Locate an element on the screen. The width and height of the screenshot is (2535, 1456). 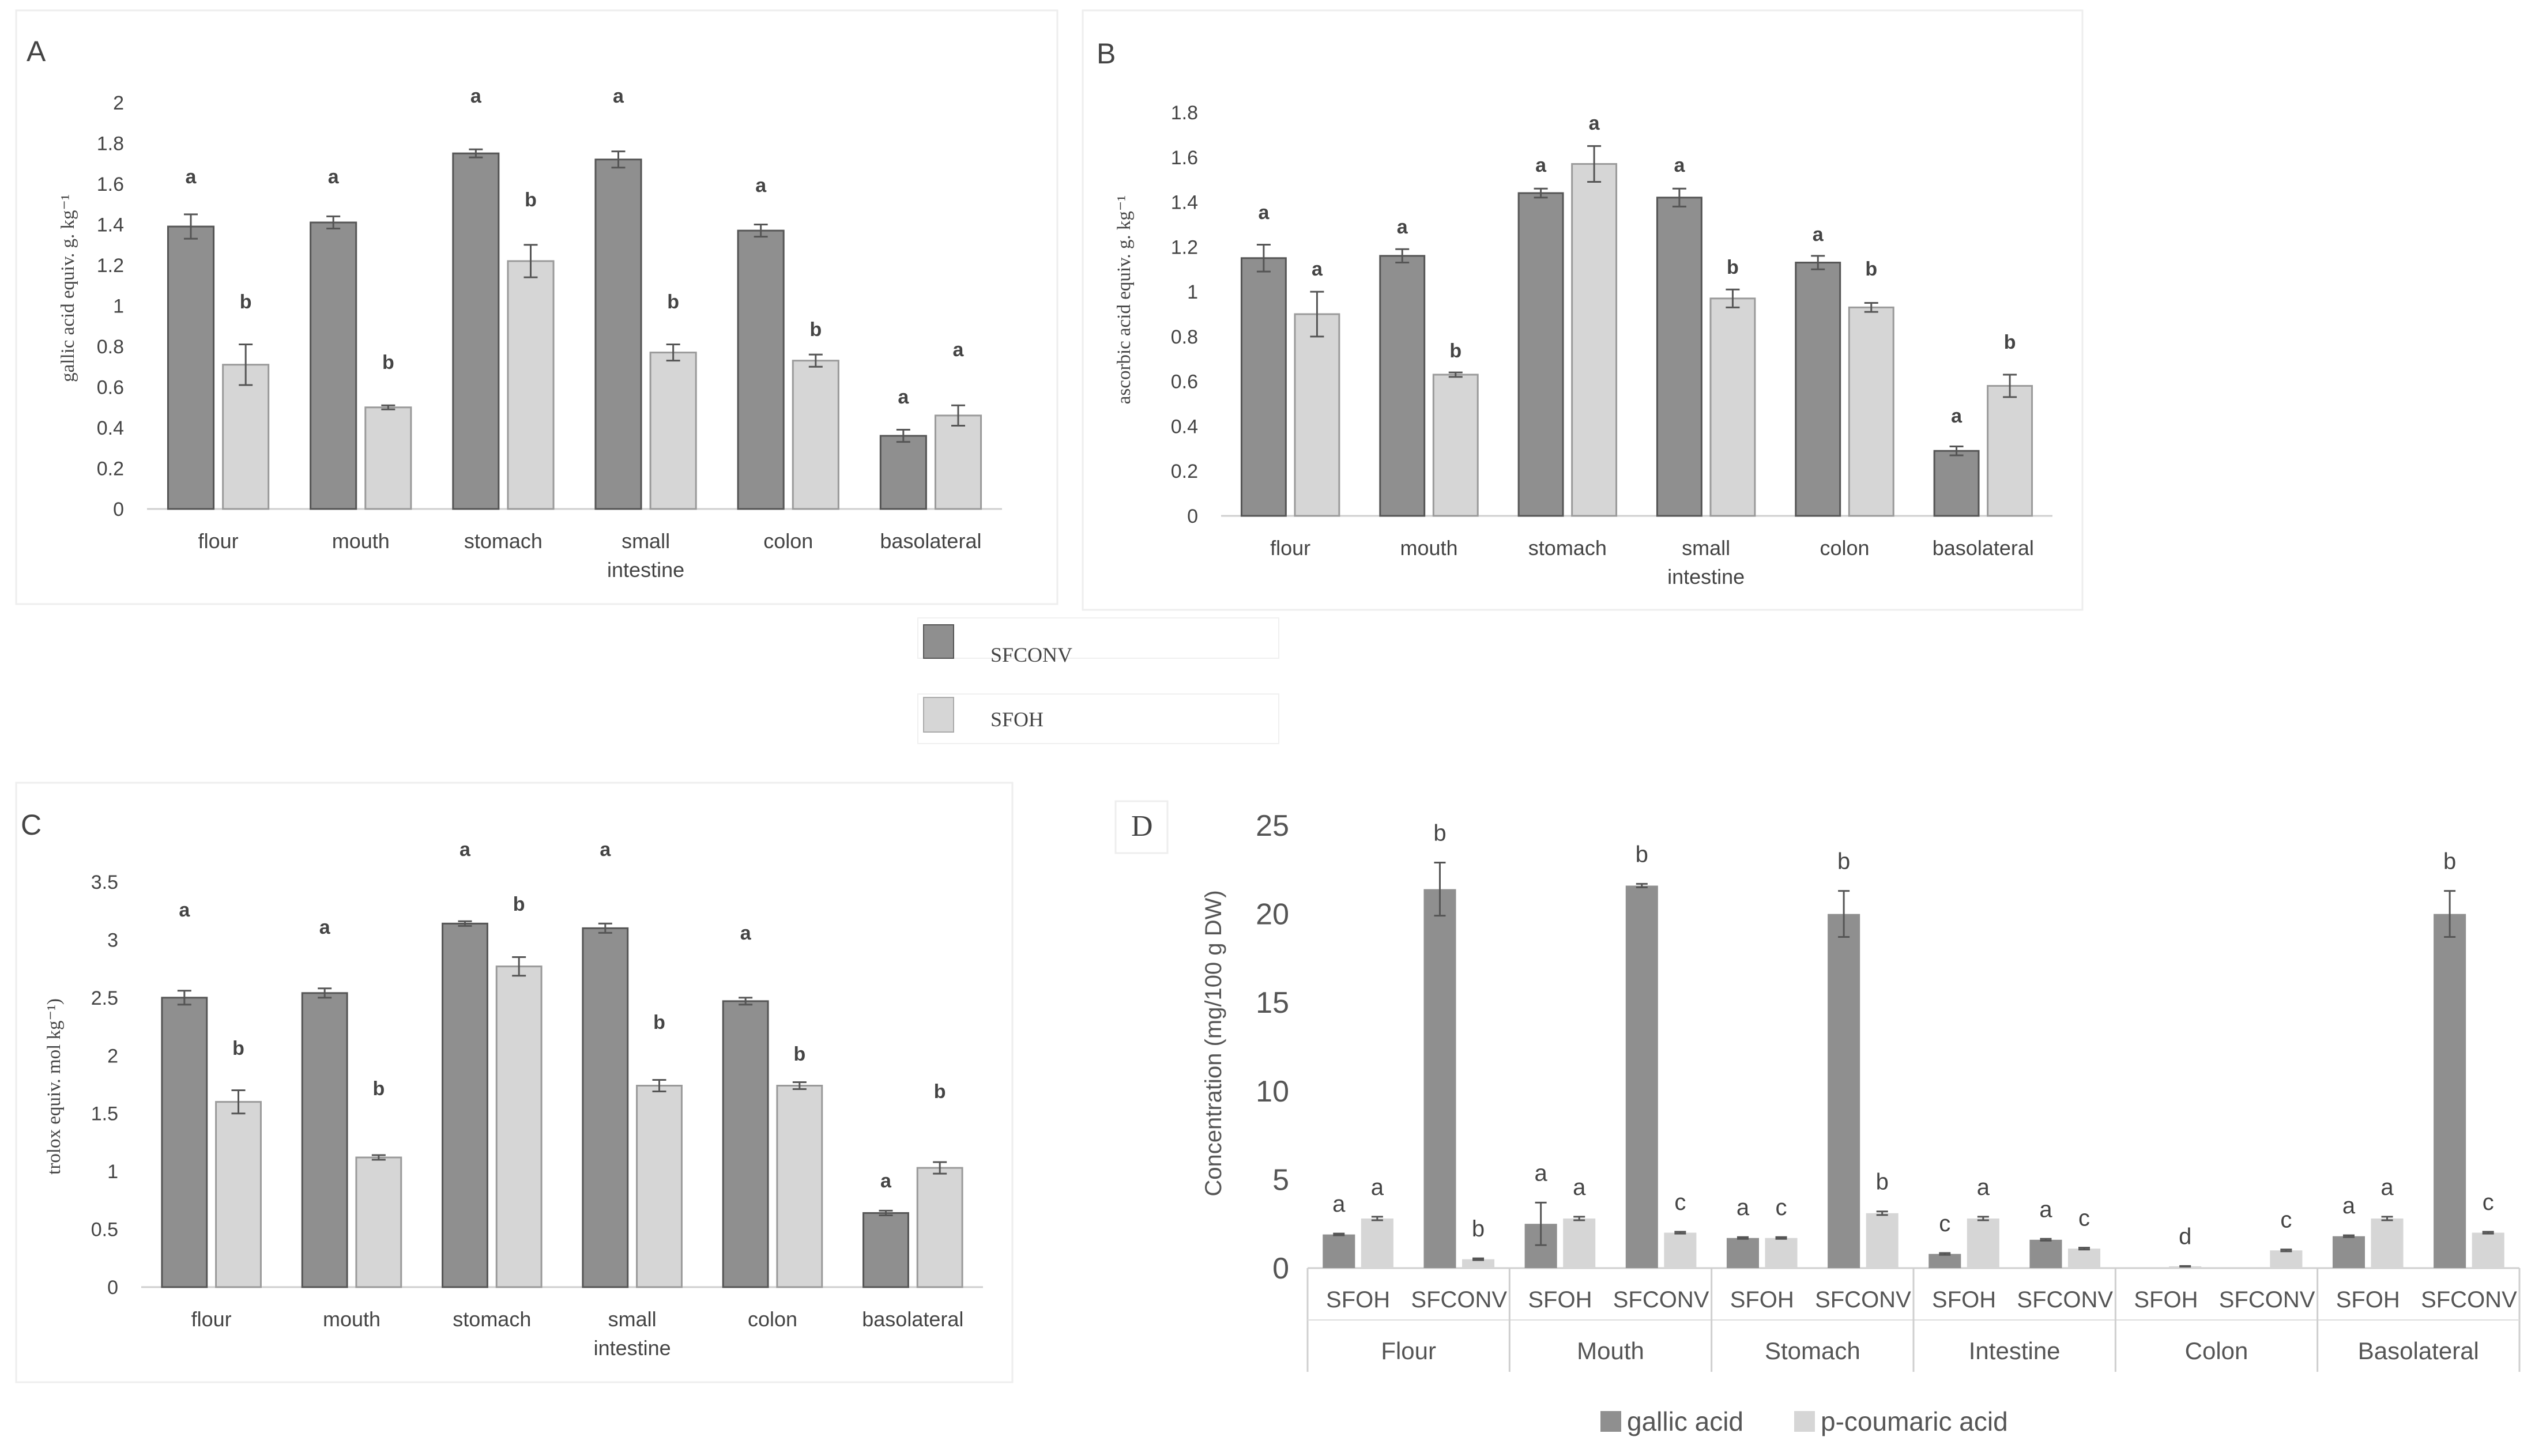
panel-a-xtick-4: colon is located at coordinates (788, 541).